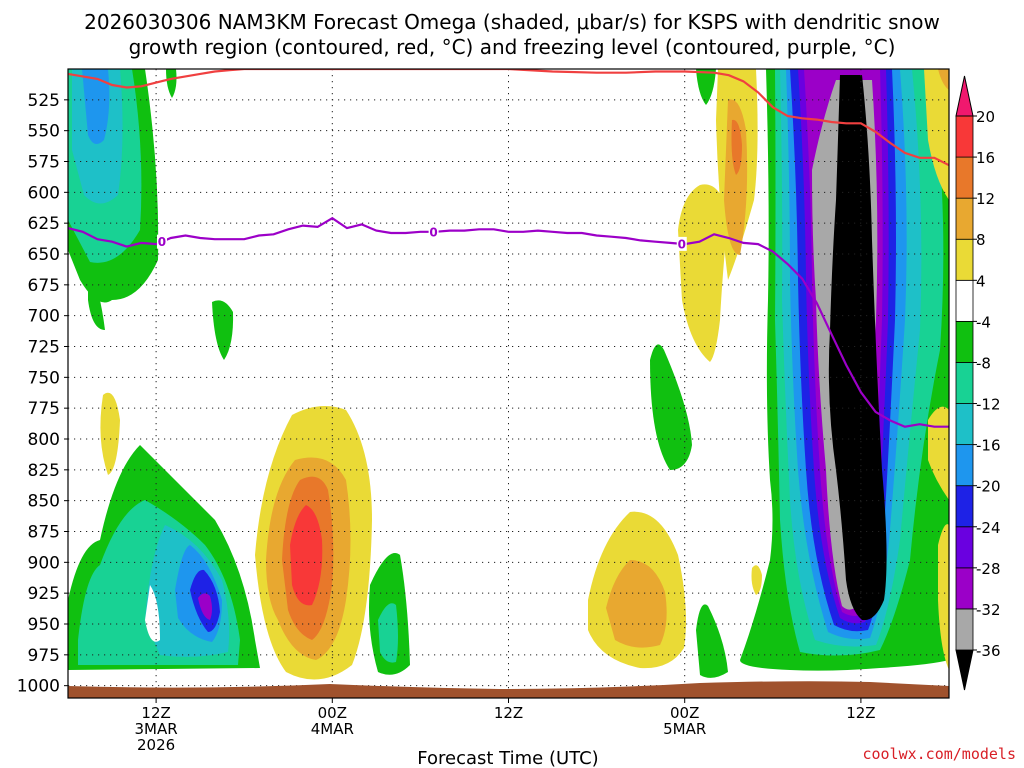 The height and width of the screenshot is (768, 1024). Describe the element at coordinates (205, 606) in the screenshot. I see `omega-region-low-left-purple` at that location.